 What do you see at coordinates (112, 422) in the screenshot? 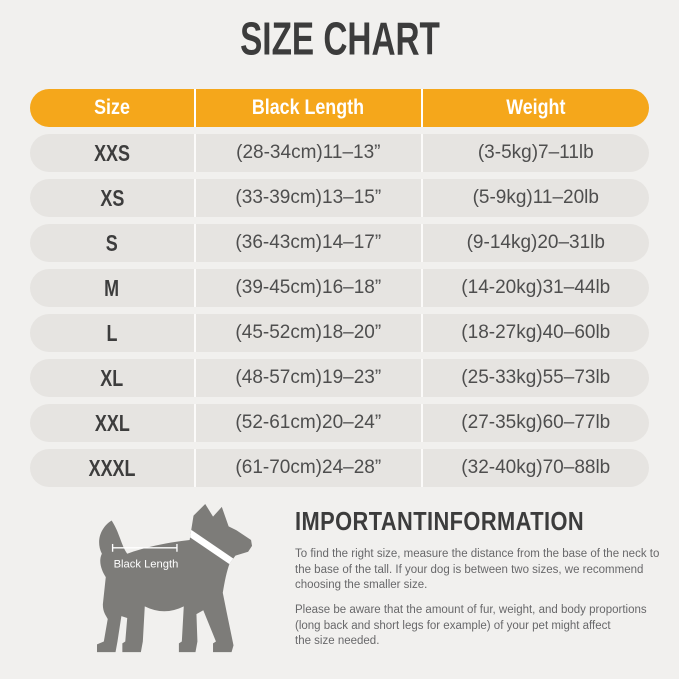
I see `row-size-label: XXL` at bounding box center [112, 422].